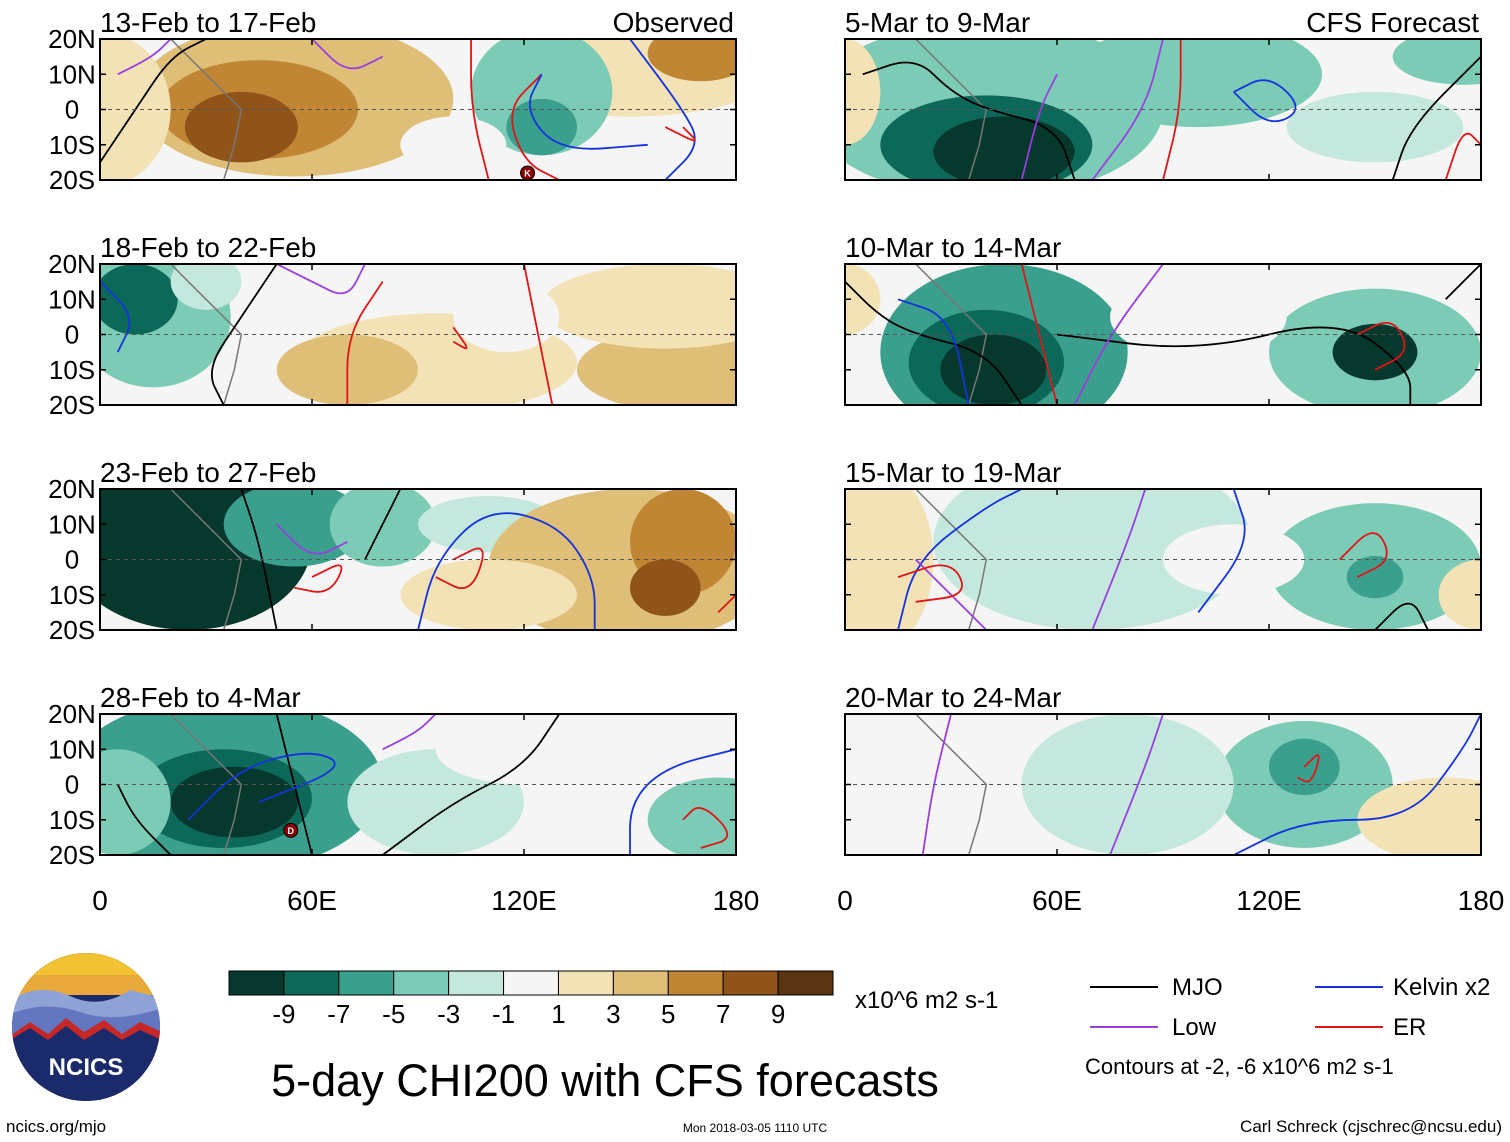 This screenshot has height=1142, width=1510. I want to click on colorbar-tick-label: 9, so click(778, 1014).